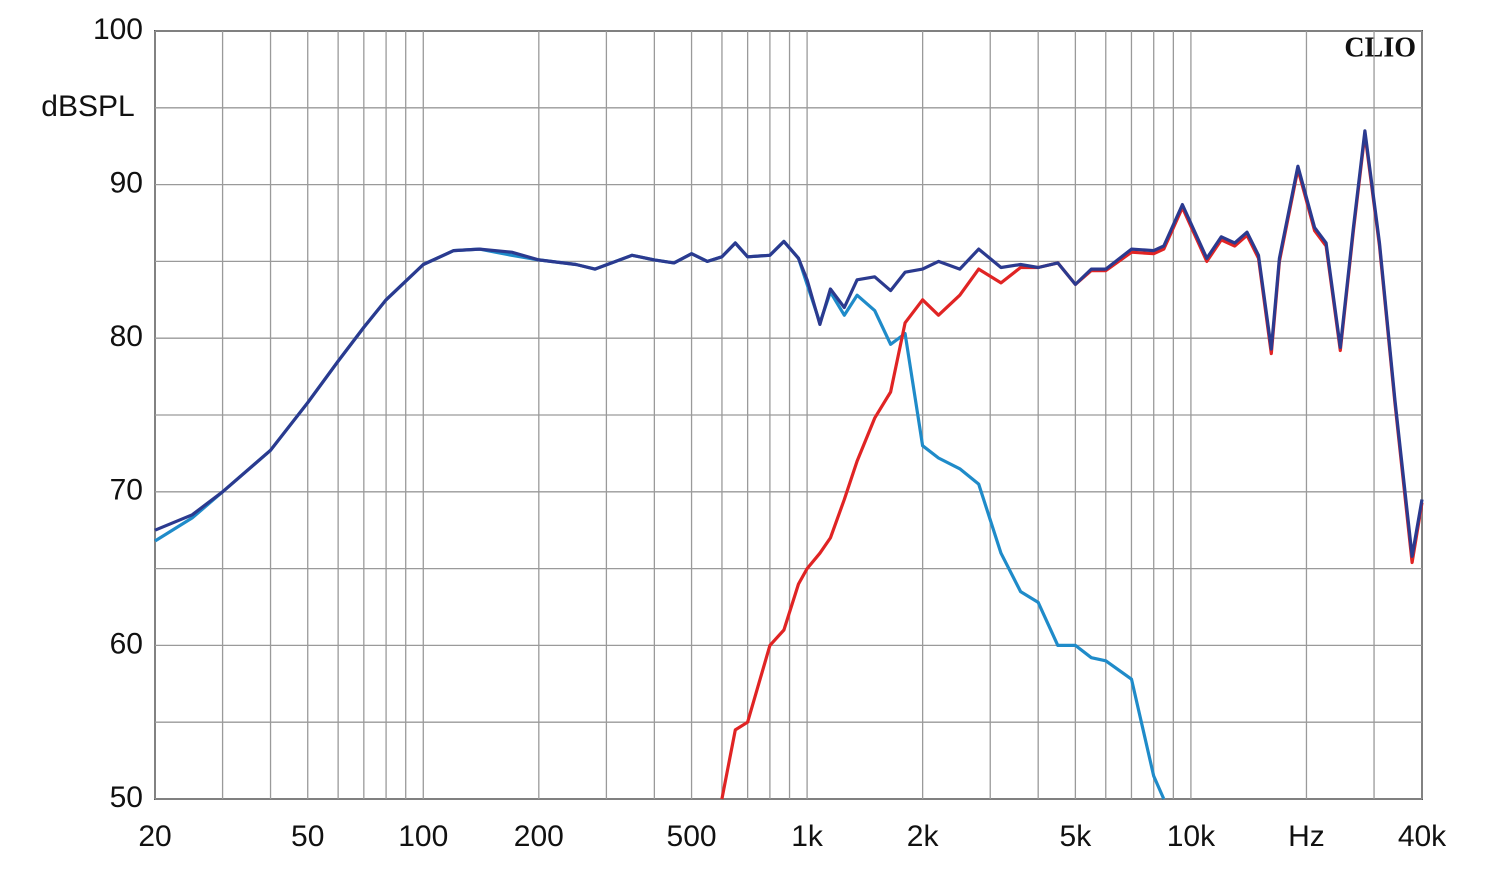  Describe the element at coordinates (1380, 47) in the screenshot. I see `annotation: CLIO` at that location.